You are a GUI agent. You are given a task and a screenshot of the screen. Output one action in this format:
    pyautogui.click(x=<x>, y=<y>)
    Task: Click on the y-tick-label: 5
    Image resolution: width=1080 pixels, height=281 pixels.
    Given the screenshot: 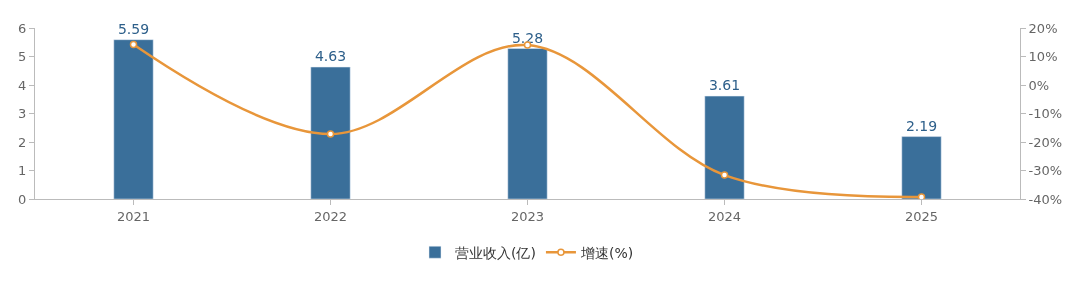 What is the action you would take?
    pyautogui.click(x=22, y=57)
    